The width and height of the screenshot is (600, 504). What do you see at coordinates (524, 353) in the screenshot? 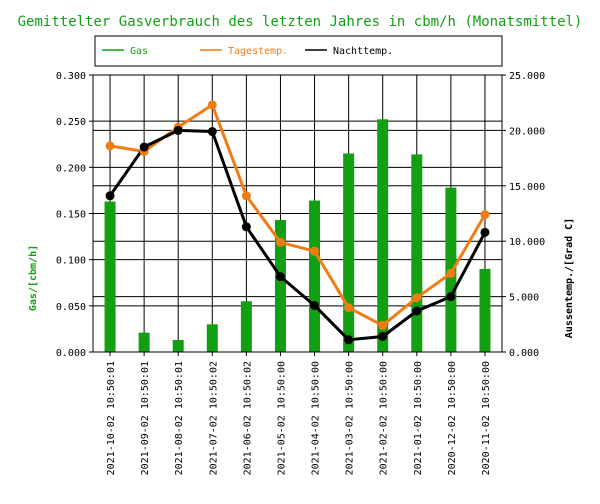
I see `y2-tick-label: 0.000` at bounding box center [524, 353].